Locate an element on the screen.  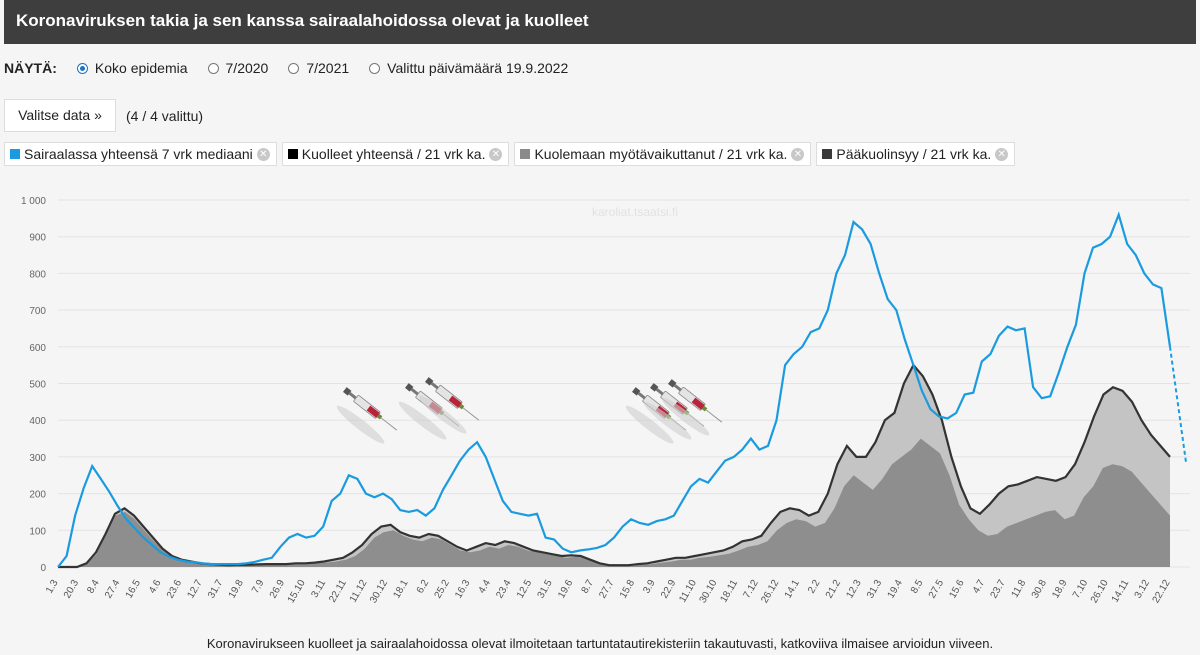
x-tick-label: 11.8 is located at coordinates (1019, 589).